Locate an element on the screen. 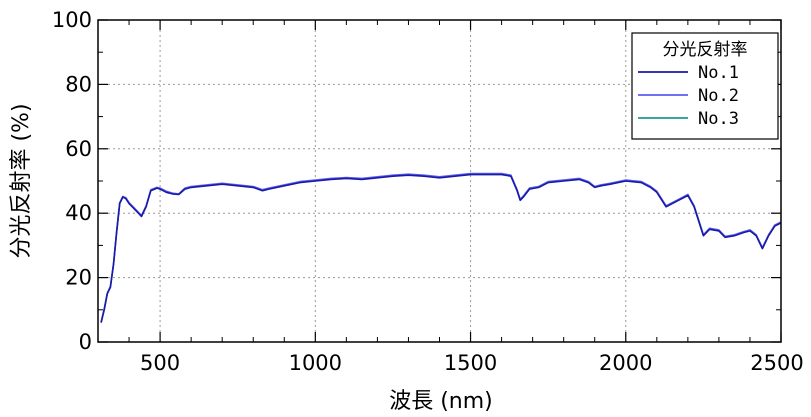 This screenshot has width=811, height=417. y-axis-title: 分光反射率 (%) is located at coordinates (21, 180).